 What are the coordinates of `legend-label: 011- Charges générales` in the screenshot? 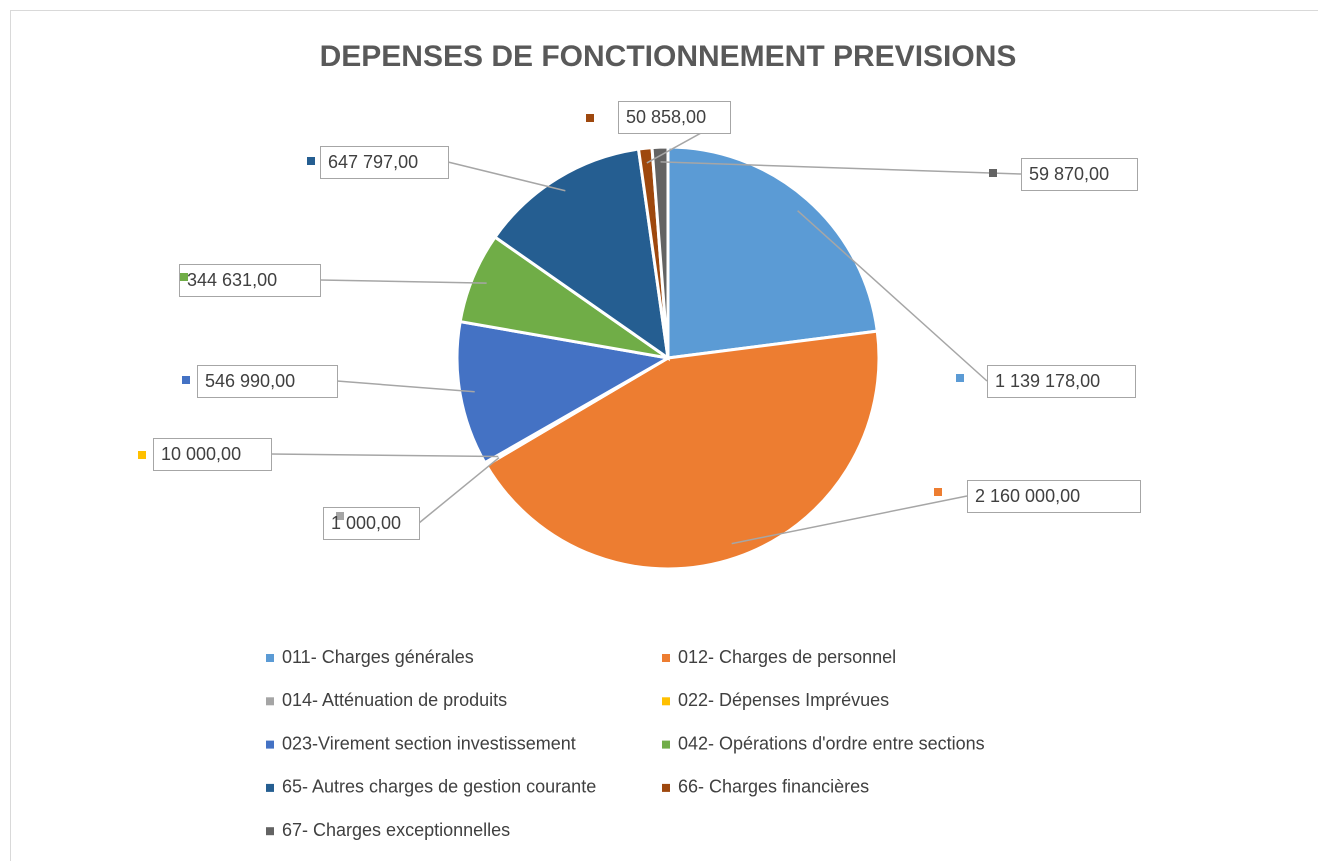 It's located at (378, 657).